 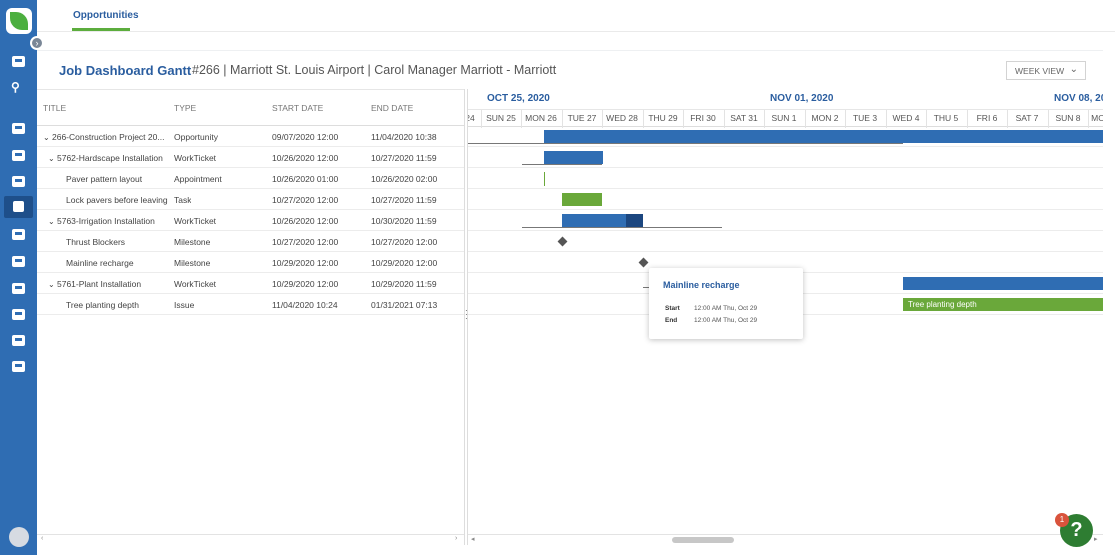 What do you see at coordinates (501, 118) in the screenshot?
I see `day-header: SUN 25` at bounding box center [501, 118].